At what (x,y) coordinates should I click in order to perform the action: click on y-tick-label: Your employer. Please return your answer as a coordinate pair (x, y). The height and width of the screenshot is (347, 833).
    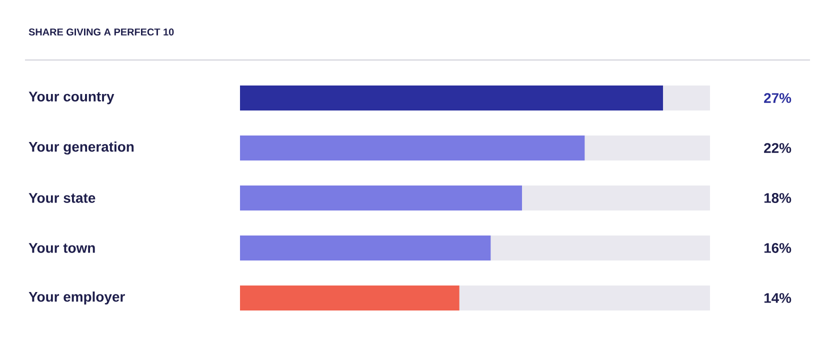
    Looking at the image, I should click on (76, 298).